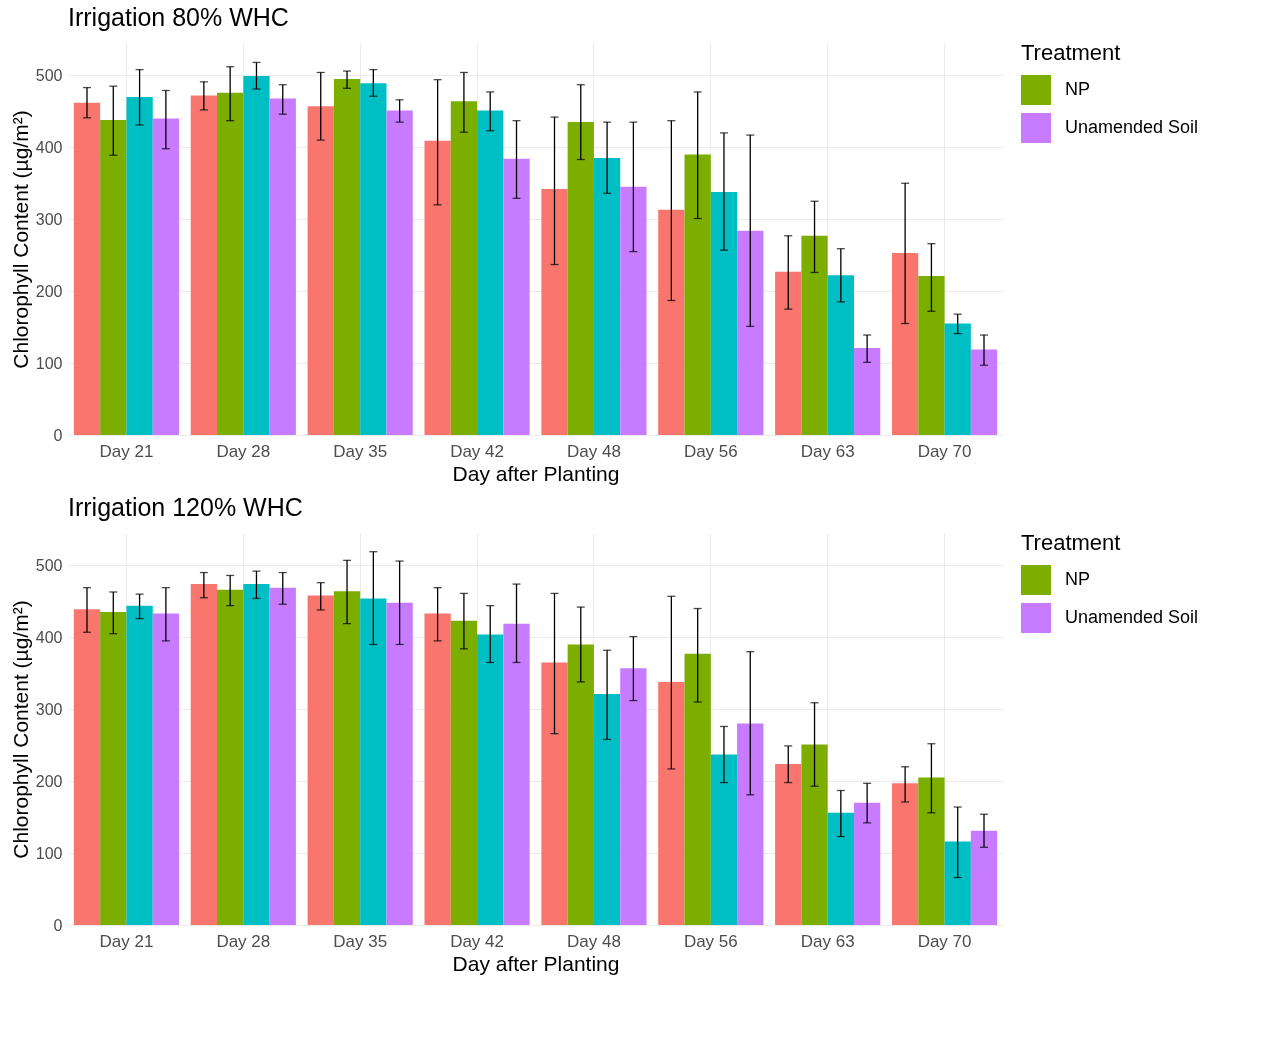 This screenshot has width=1269, height=1046. I want to click on chart-title: Irrigation 120% WHC, so click(185, 507).